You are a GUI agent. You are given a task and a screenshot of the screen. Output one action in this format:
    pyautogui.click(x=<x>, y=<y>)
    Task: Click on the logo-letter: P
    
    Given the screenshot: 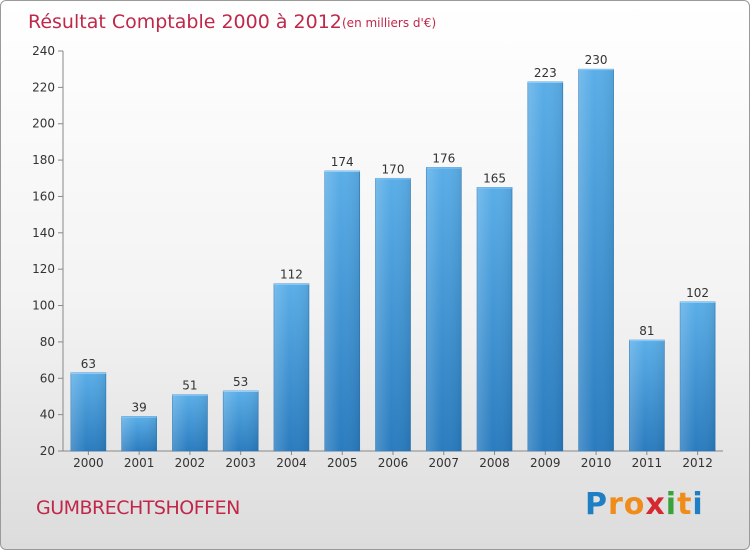 What is the action you would take?
    pyautogui.click(x=596, y=504)
    